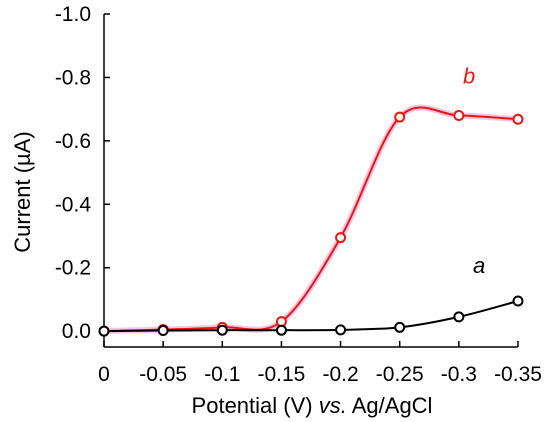 The height and width of the screenshot is (422, 550). Describe the element at coordinates (73, 141) in the screenshot. I see `y-tick-label: -0.6` at that location.